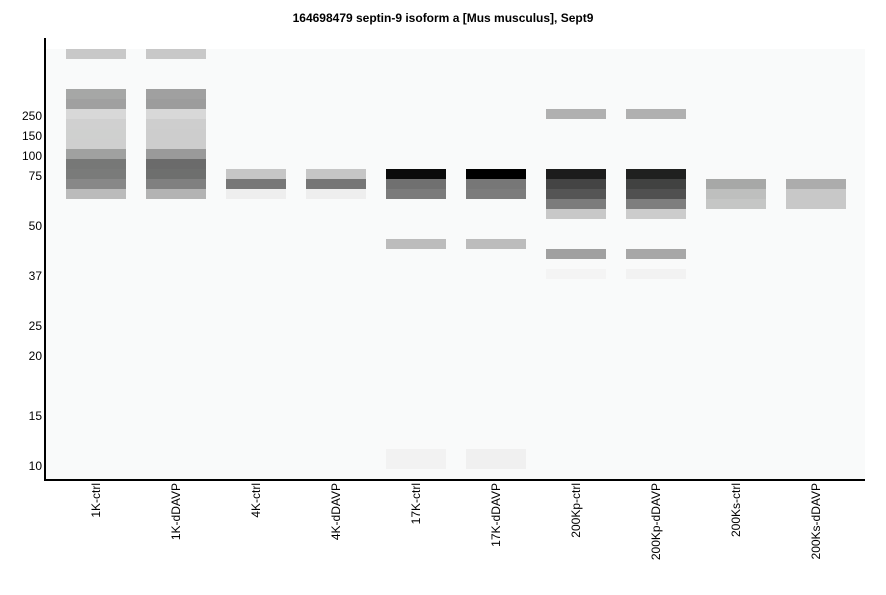 This screenshot has width=886, height=595. What do you see at coordinates (36, 356) in the screenshot?
I see `y-tick-label: 20` at bounding box center [36, 356].